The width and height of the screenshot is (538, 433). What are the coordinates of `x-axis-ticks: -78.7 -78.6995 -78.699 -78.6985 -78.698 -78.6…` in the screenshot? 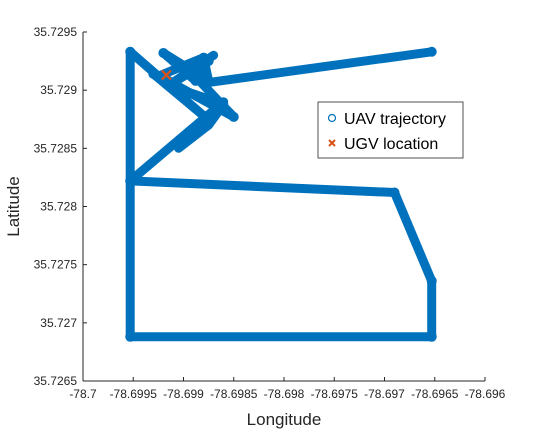 It's located at (287, 389).